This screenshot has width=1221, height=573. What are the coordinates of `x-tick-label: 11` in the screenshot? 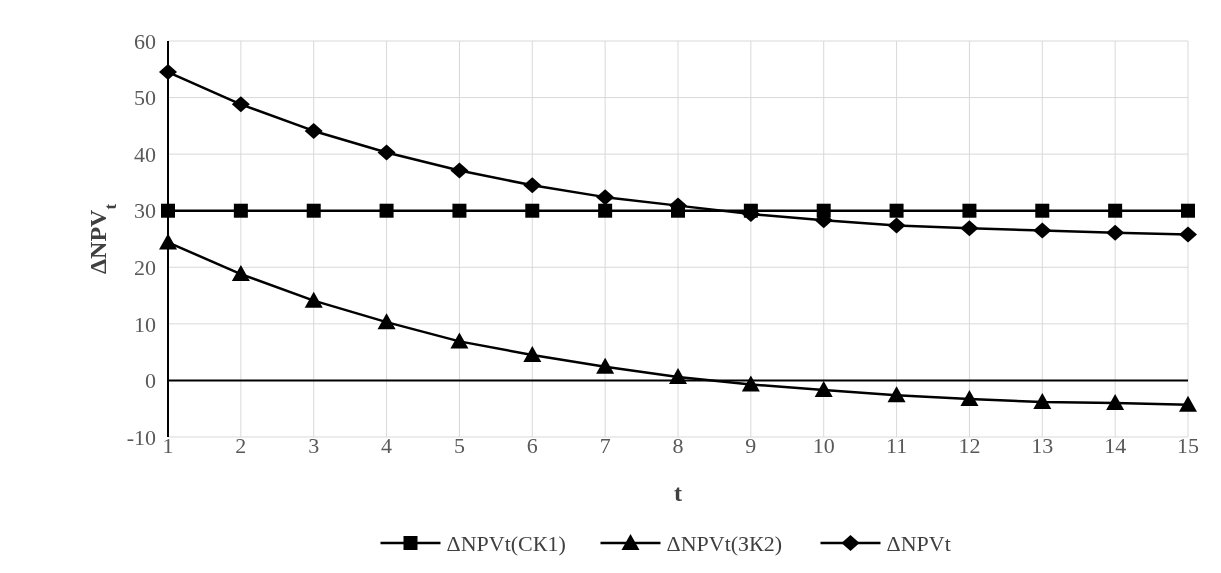 It's located at (896, 445).